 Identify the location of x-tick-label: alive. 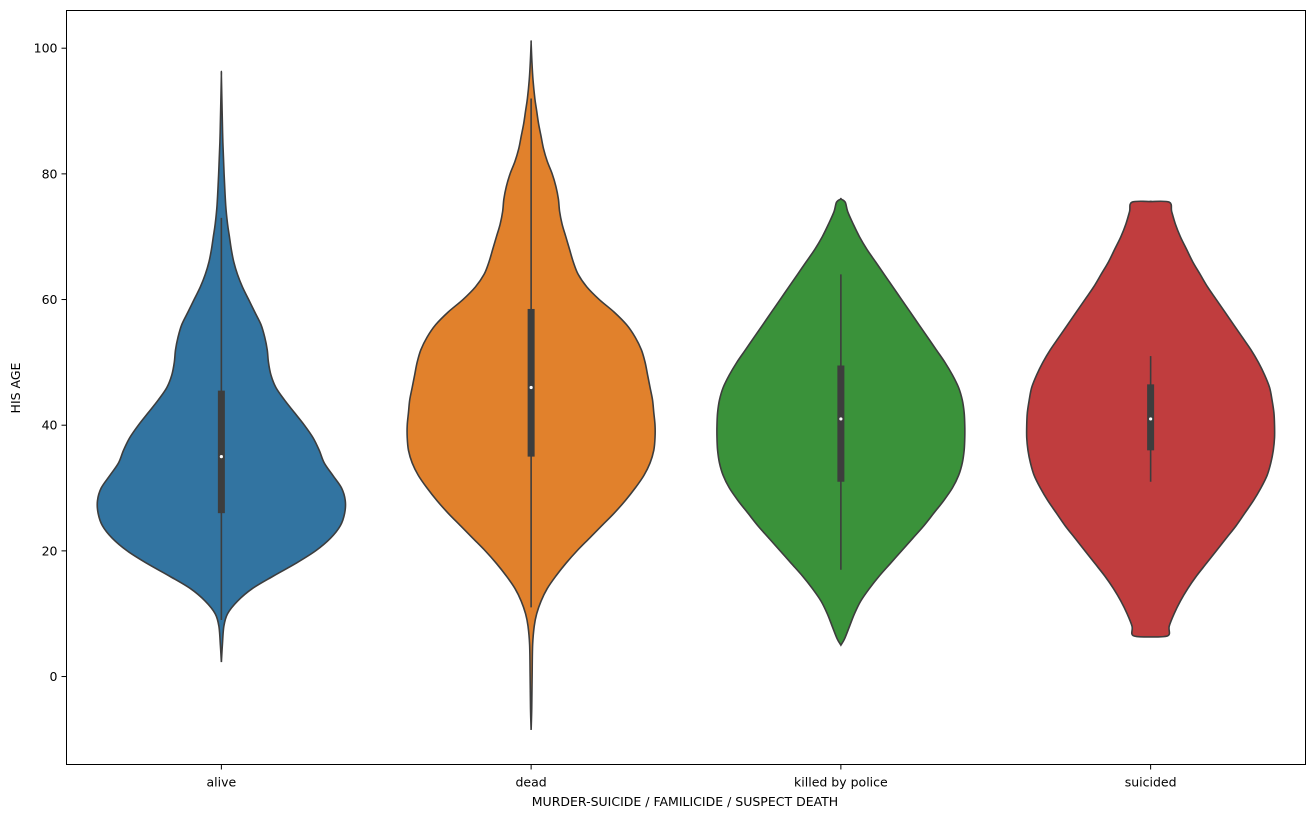
(222, 782).